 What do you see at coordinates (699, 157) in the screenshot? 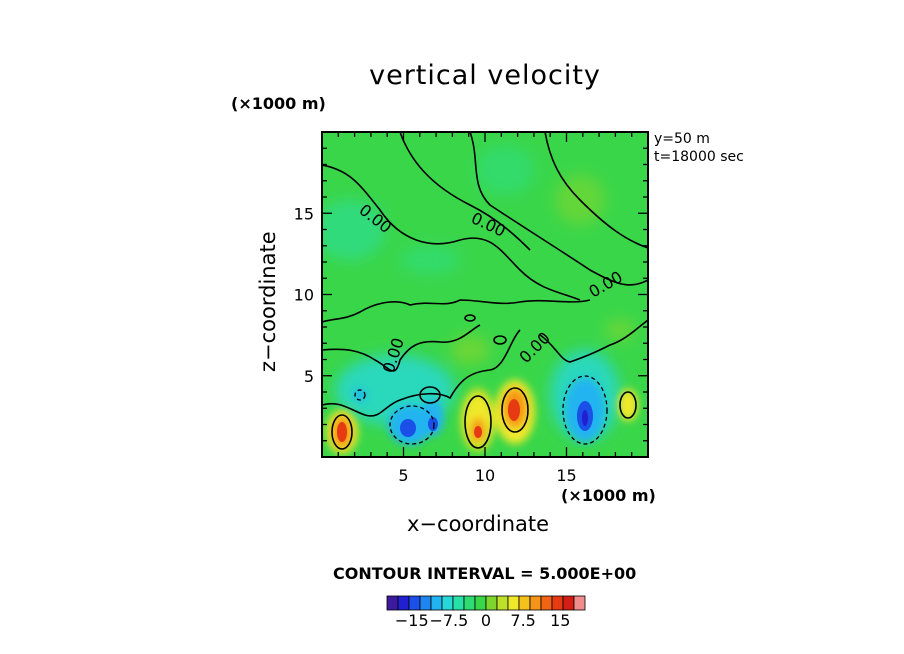
I see `info-time: t=18000 sec` at bounding box center [699, 157].